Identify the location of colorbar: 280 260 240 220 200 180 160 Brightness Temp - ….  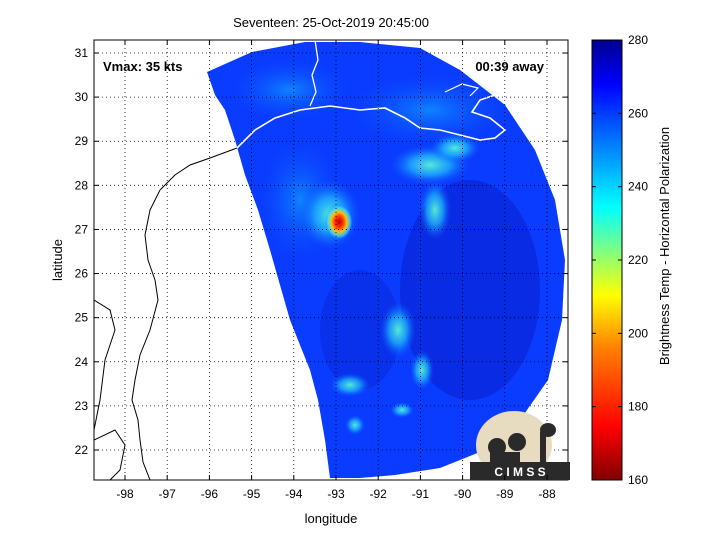
(631, 260).